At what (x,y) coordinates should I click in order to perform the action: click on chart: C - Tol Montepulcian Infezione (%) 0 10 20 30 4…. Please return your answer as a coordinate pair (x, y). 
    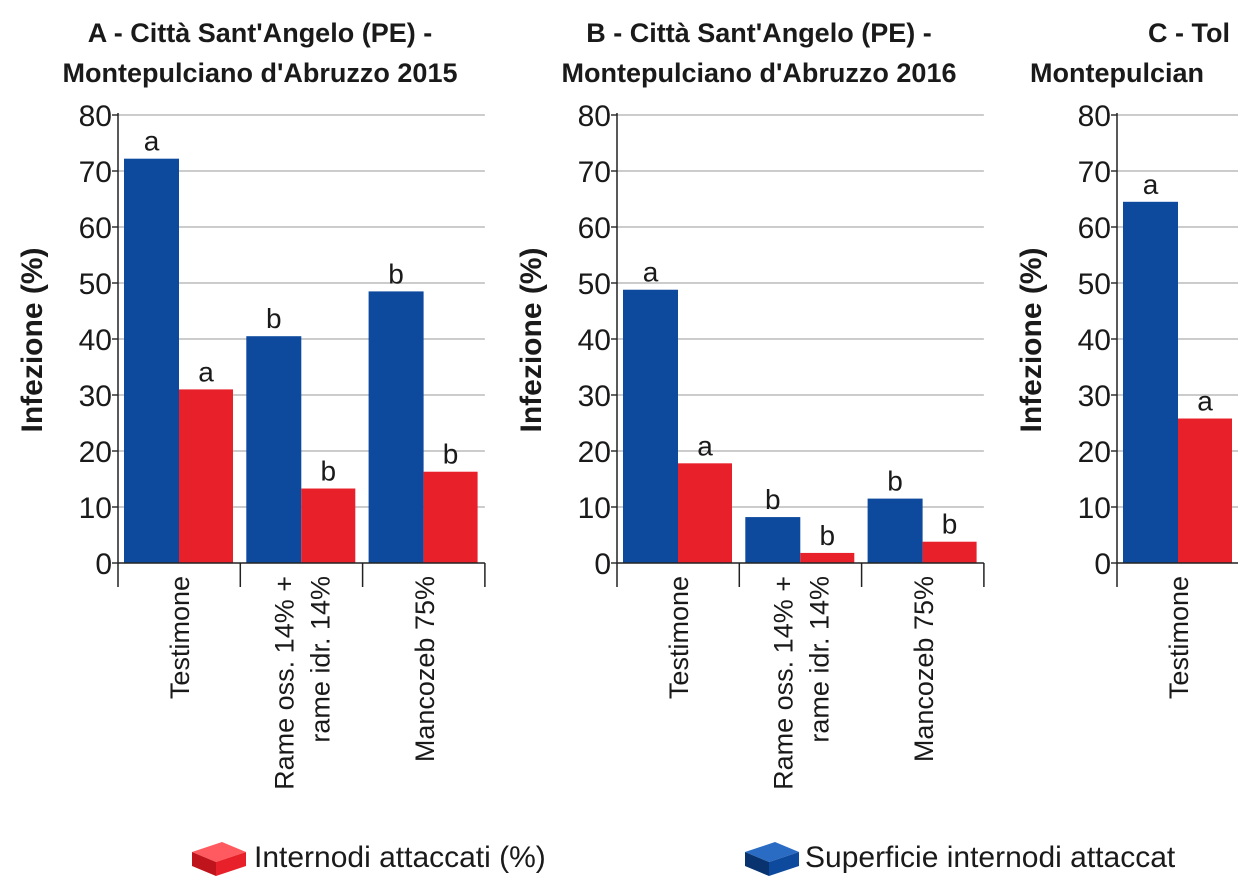
    Looking at the image, I should click on (1126, 358).